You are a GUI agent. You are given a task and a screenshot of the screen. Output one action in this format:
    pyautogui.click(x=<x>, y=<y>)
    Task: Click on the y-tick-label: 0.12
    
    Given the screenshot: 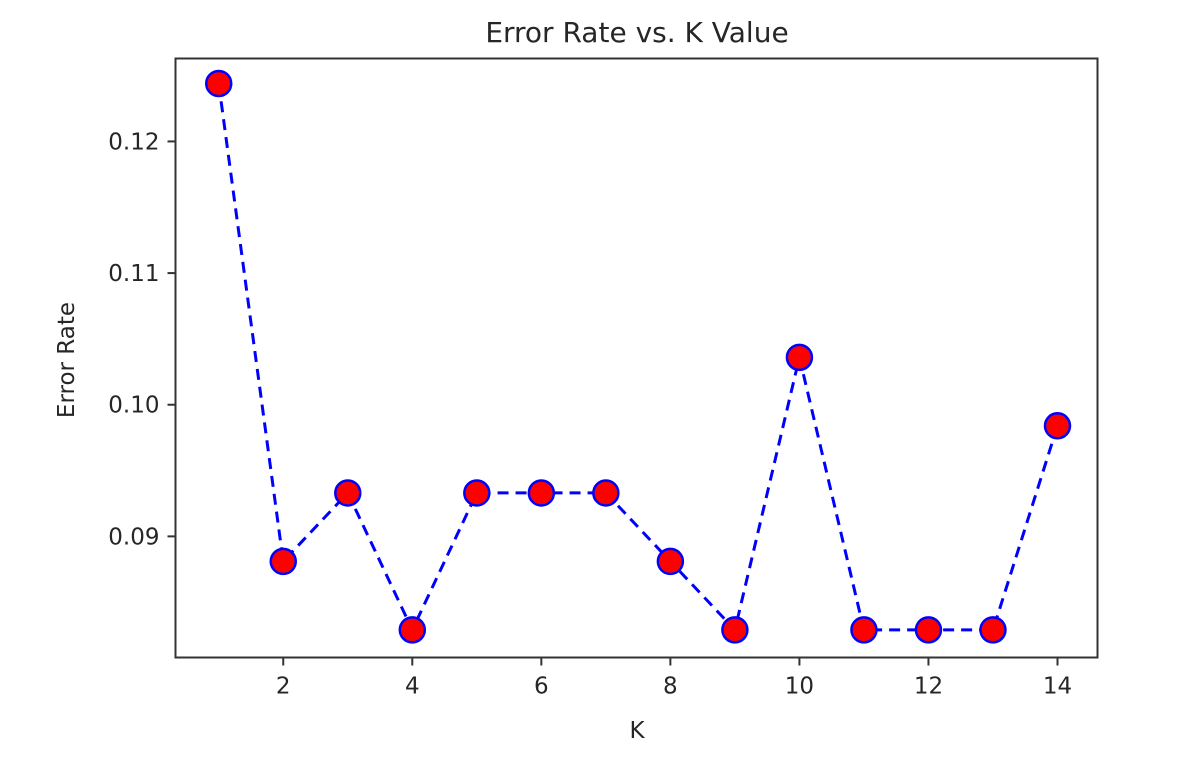 What is the action you would take?
    pyautogui.click(x=133, y=142)
    